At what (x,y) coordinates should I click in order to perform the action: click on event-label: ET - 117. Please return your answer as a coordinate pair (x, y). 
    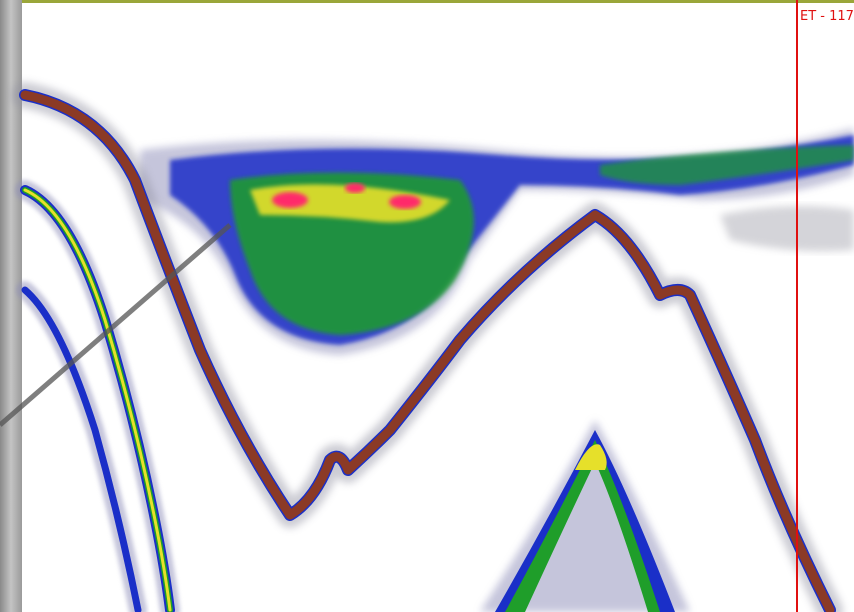
    Looking at the image, I should click on (827, 16).